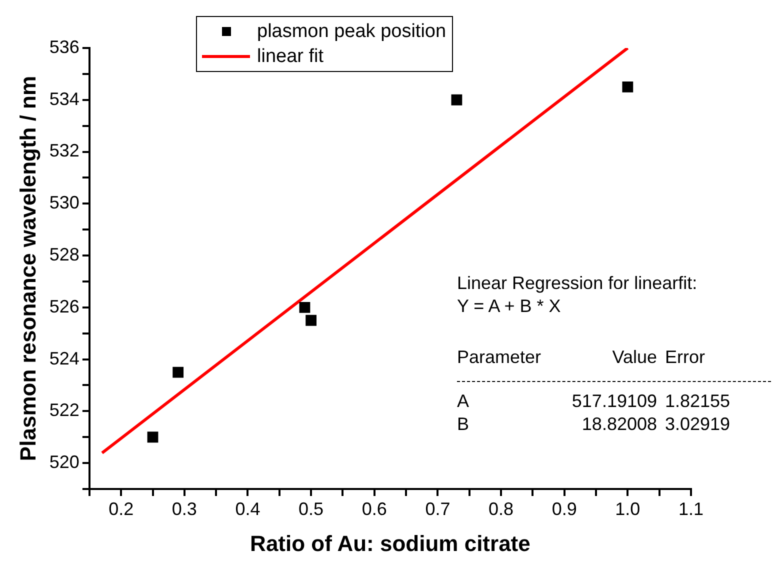  What do you see at coordinates (64, 254) in the screenshot?
I see `y-tick-label: 528` at bounding box center [64, 254].